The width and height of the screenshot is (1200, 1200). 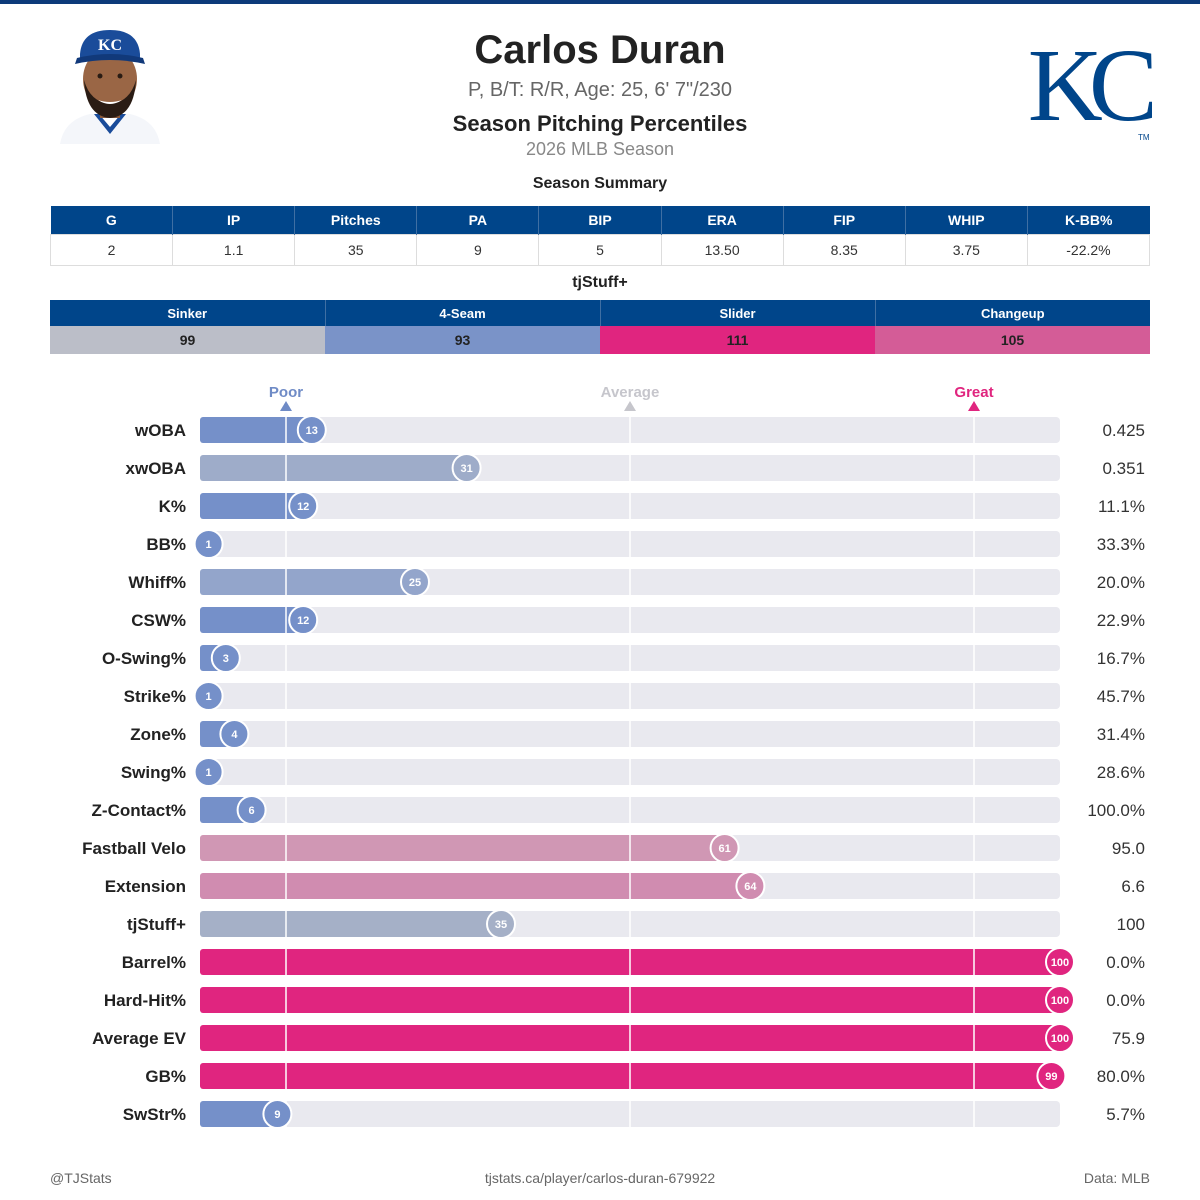 What do you see at coordinates (139, 1038) in the screenshot?
I see `metric-label: Average EV` at bounding box center [139, 1038].